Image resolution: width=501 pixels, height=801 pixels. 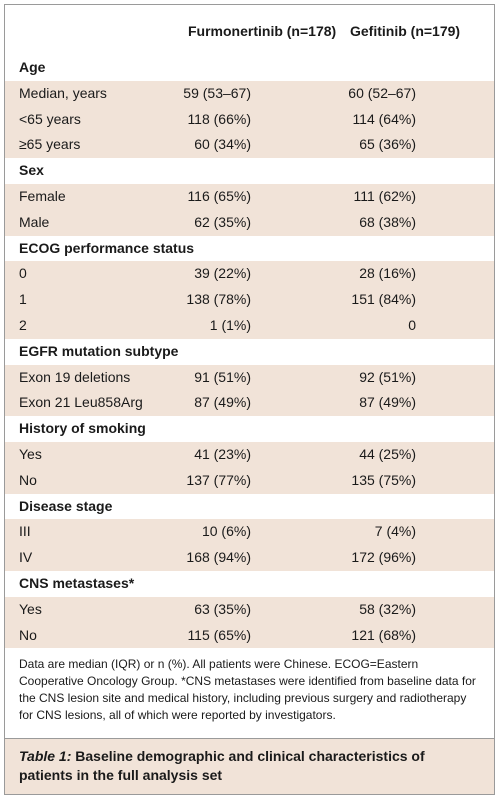 What do you see at coordinates (387, 273) in the screenshot?
I see `cell-gefitinib: 28 (16%)` at bounding box center [387, 273].